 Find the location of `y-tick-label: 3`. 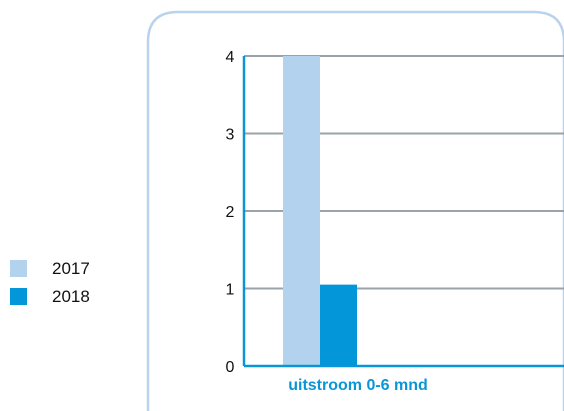

y-tick-label: 3 is located at coordinates (230, 135).